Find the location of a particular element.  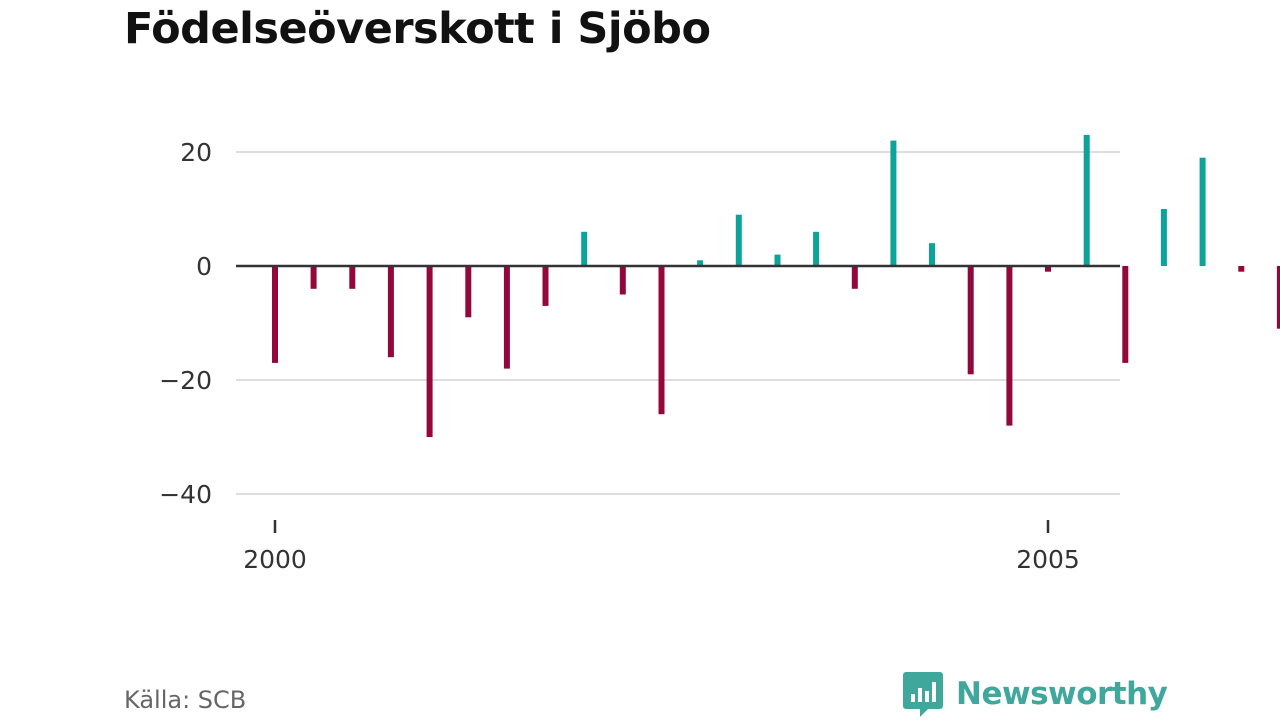

source-label: Källa: SCB is located at coordinates (185, 700).